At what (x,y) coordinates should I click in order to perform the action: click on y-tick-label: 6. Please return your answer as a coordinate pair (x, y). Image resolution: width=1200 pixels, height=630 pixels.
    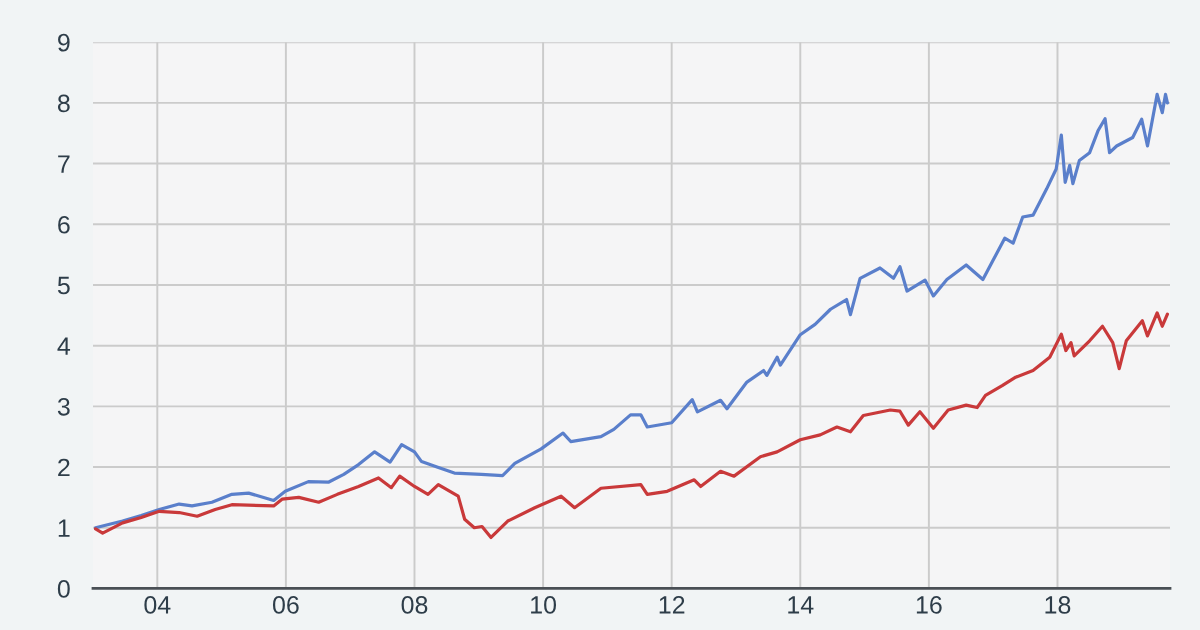
    Looking at the image, I should click on (64, 224).